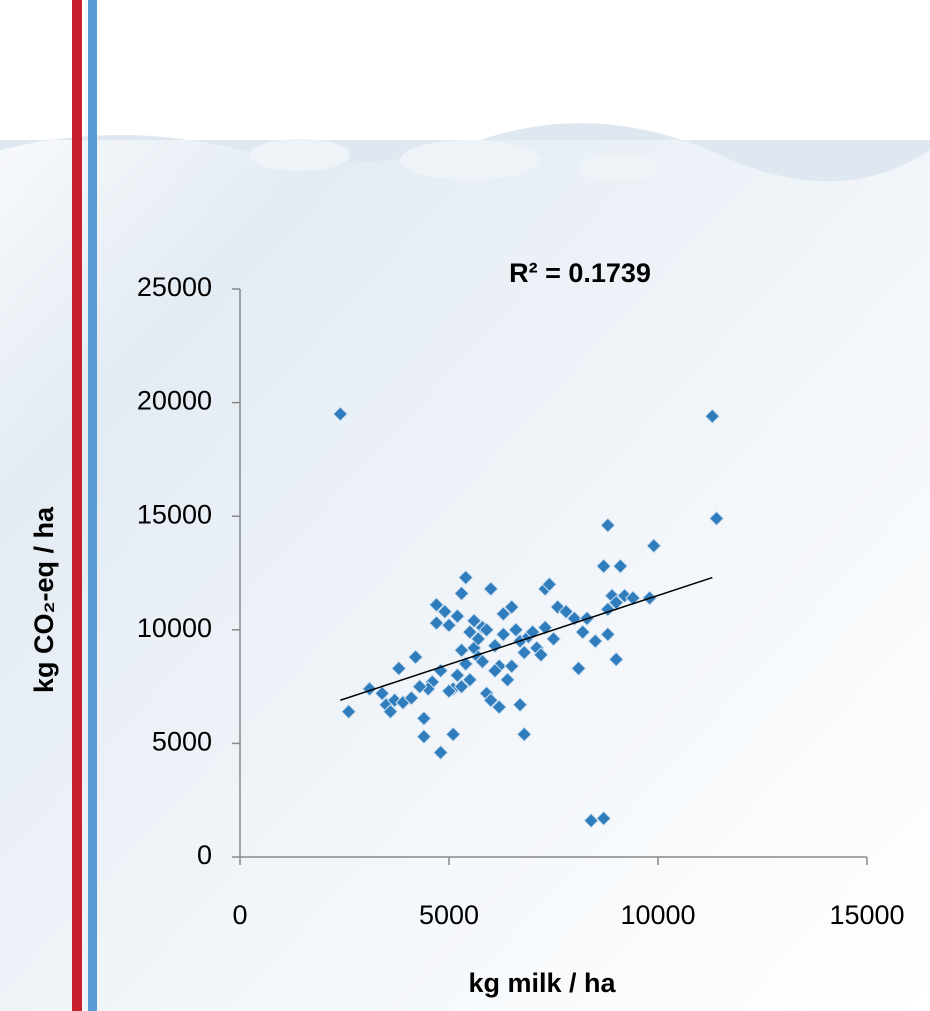  Describe the element at coordinates (44, 599) in the screenshot. I see `y-axis-title: kg CO₂-eq / ha` at that location.